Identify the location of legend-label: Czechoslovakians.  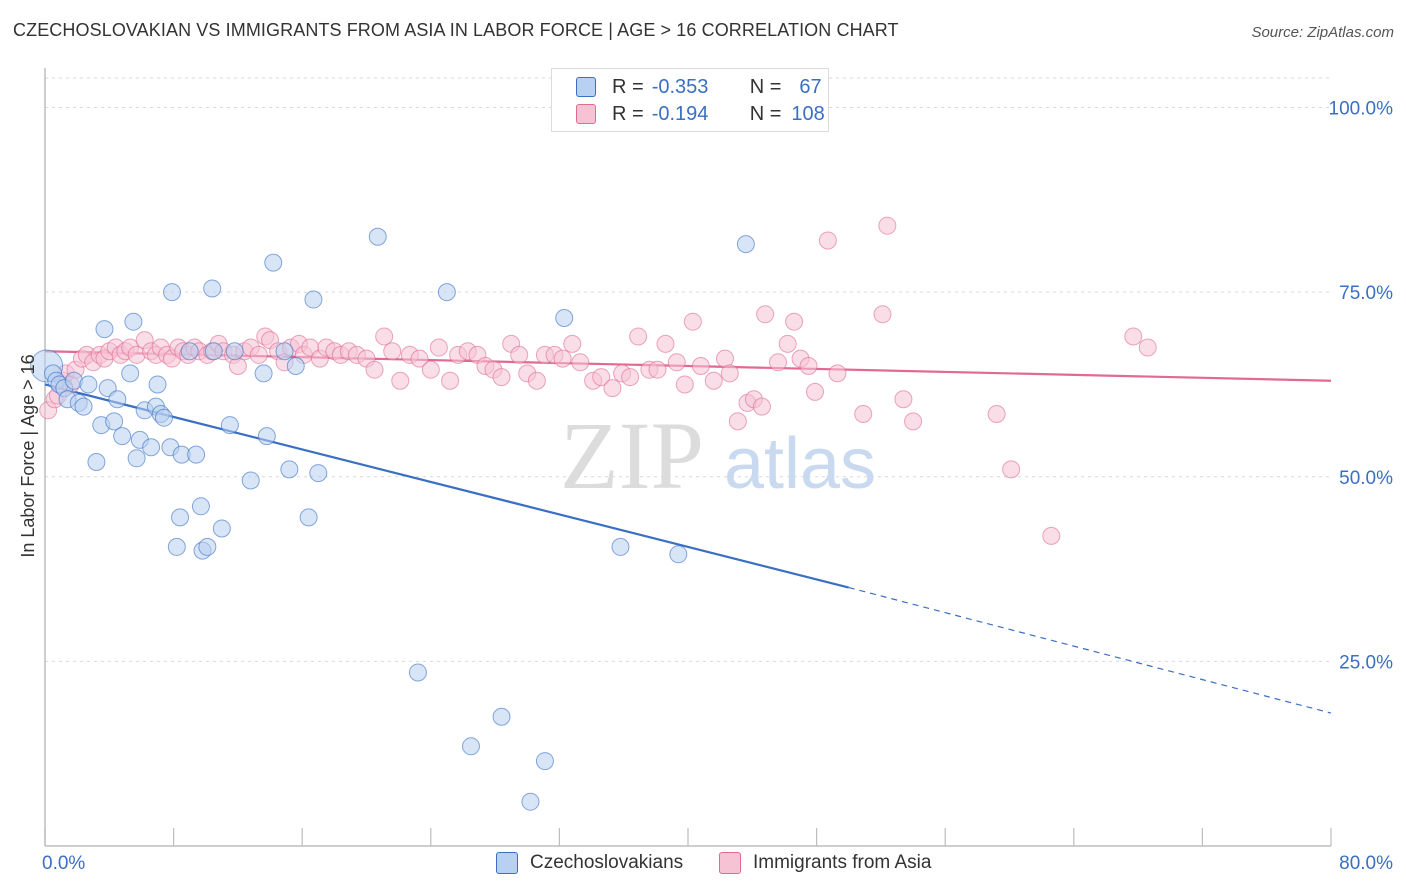
(607, 862).